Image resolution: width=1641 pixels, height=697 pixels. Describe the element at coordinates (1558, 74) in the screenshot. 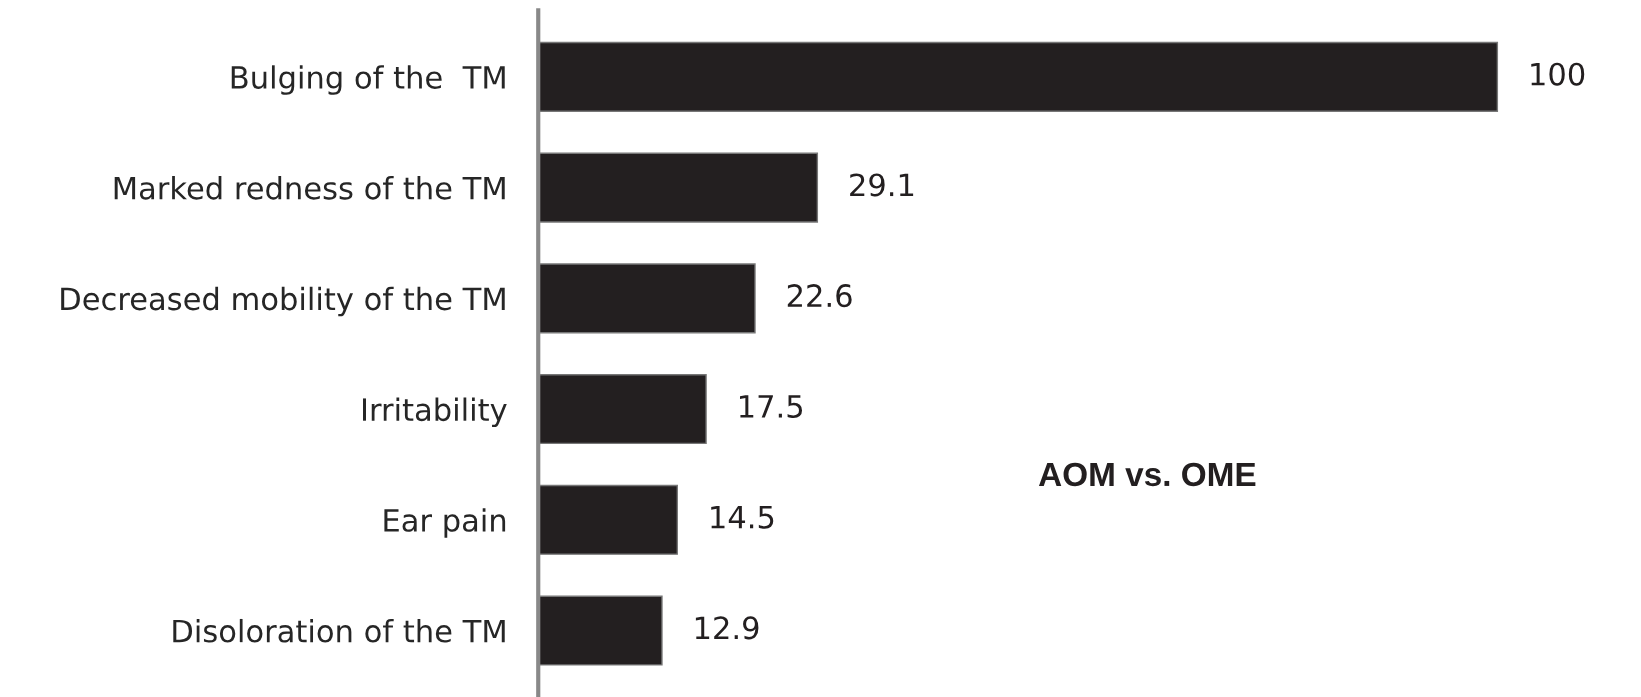

I see `data-label: 100` at that location.